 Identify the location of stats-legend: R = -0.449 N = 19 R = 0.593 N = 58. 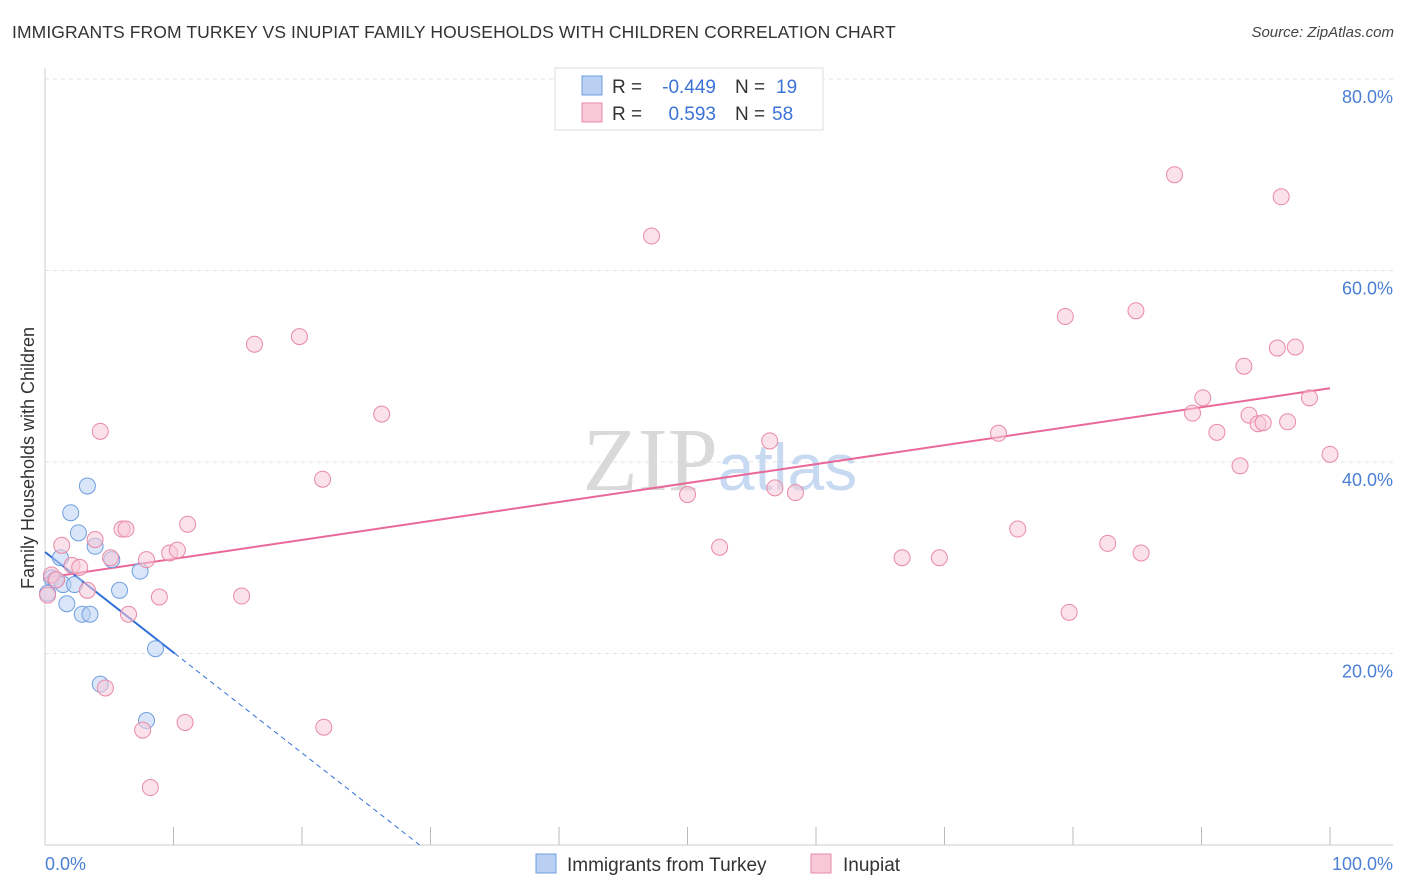
(689, 99).